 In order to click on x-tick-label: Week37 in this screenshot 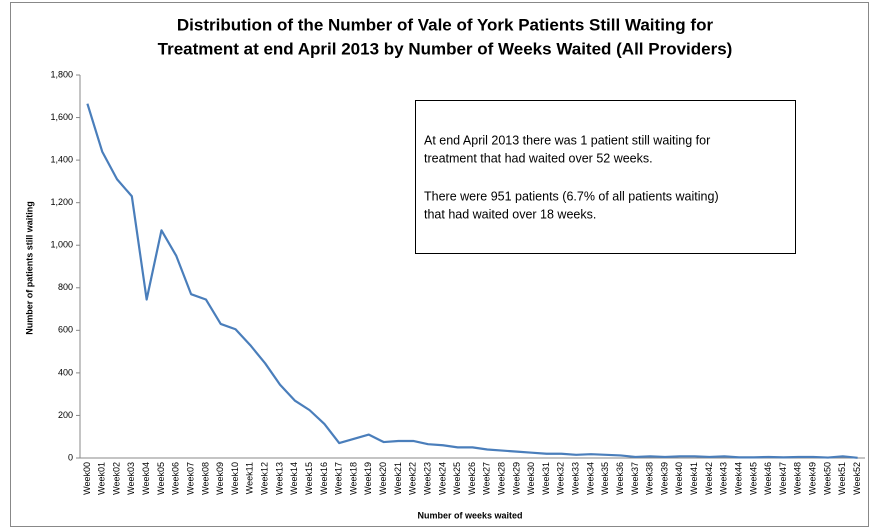, I will do `click(635, 478)`.